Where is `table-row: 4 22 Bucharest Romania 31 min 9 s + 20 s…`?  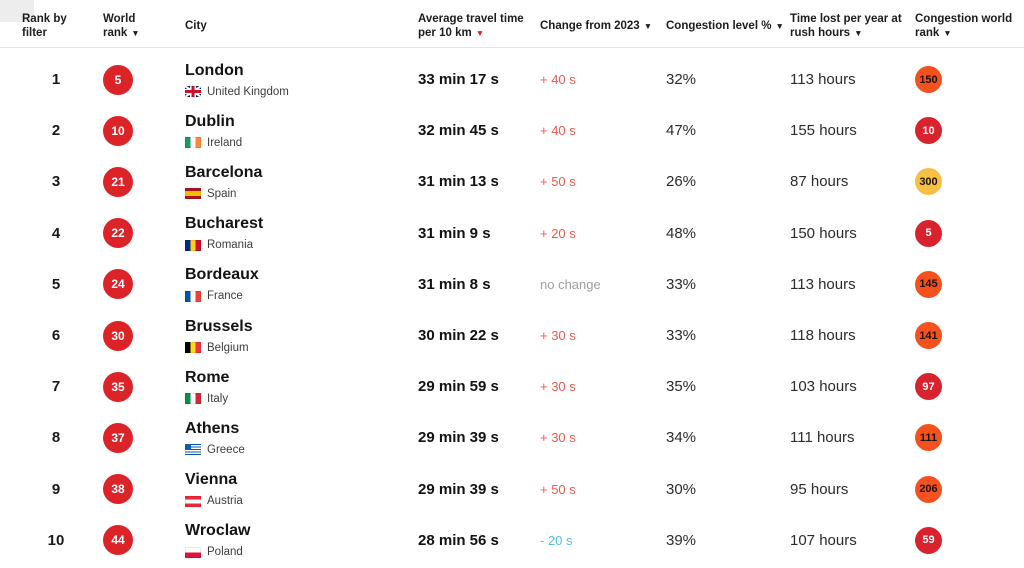 table-row: 4 22 Bucharest Romania 31 min 9 s + 20 s… is located at coordinates (512, 233).